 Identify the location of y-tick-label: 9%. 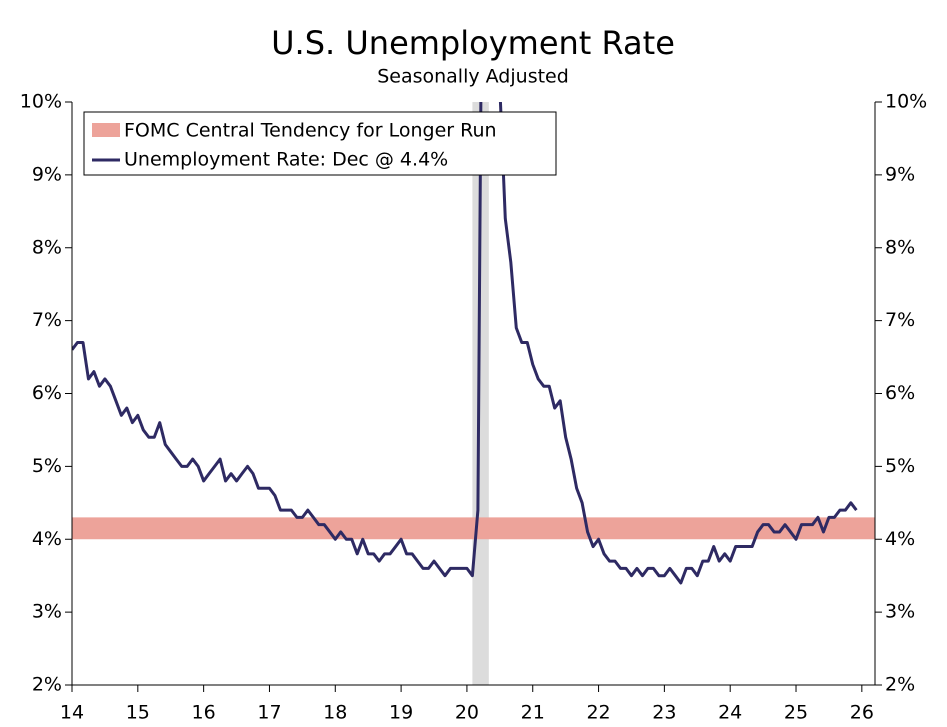
(47, 174).